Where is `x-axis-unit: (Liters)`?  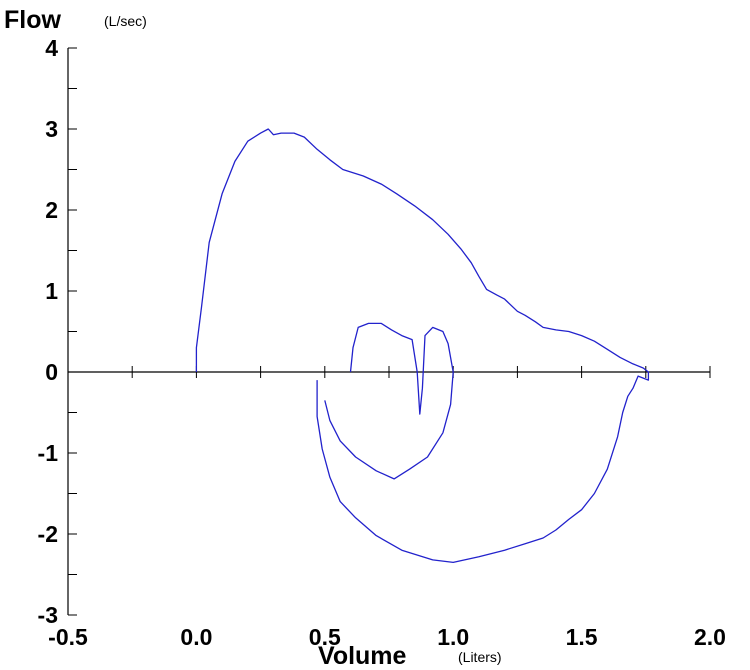 x-axis-unit: (Liters) is located at coordinates (480, 657).